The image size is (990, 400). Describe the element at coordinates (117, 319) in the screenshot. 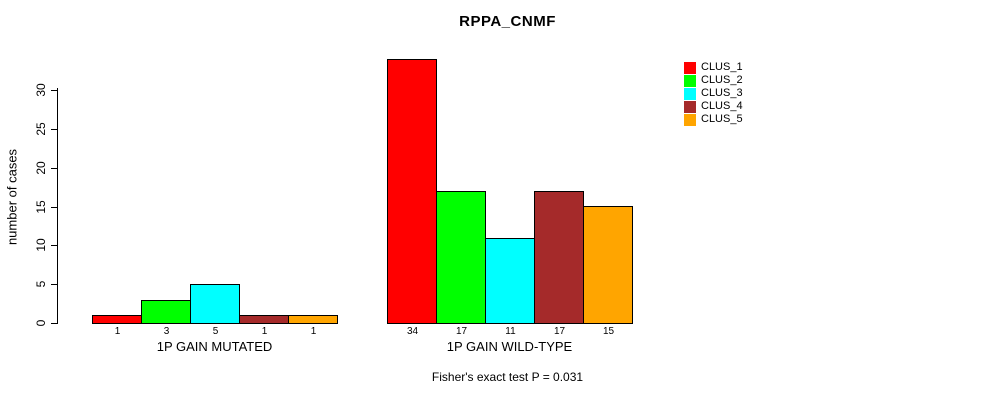

I see `bar-clus_1-group1` at that location.